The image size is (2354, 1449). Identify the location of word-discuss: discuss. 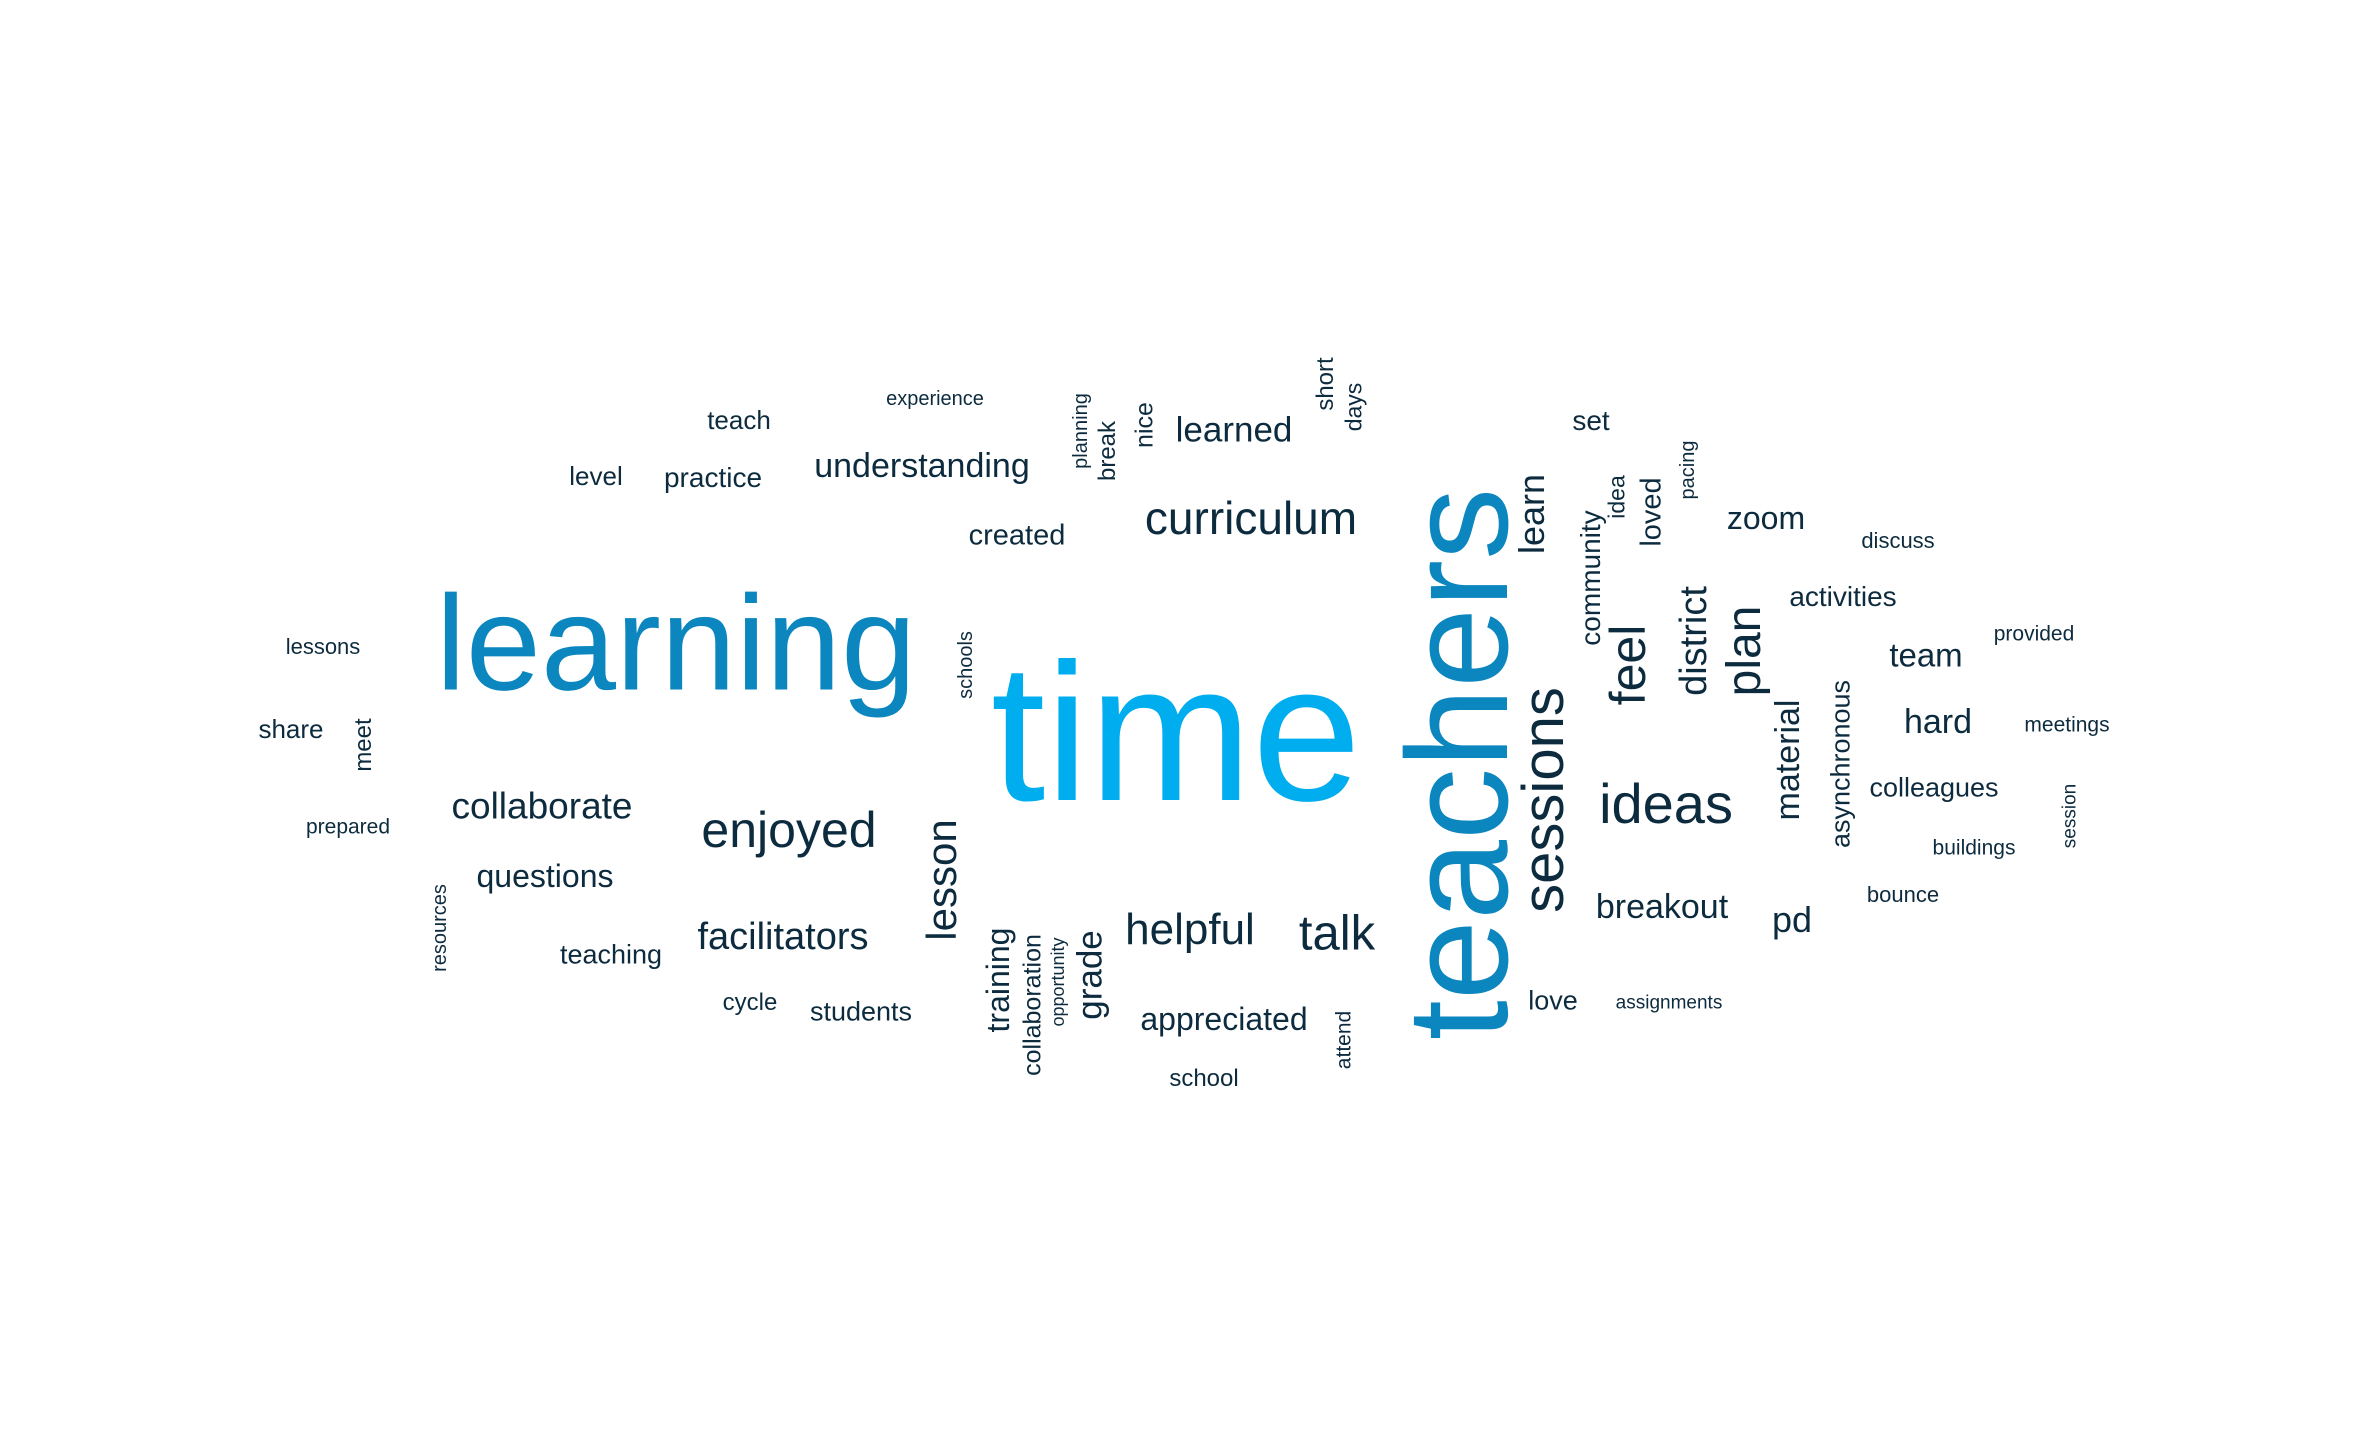
(1898, 540).